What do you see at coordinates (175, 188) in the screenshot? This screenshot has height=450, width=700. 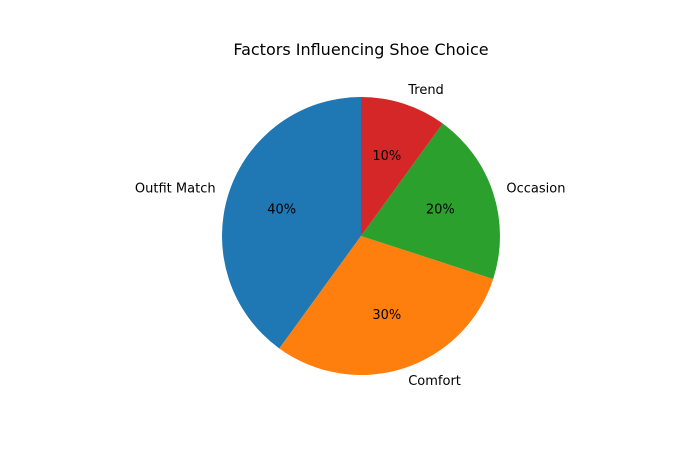 I see `slice-label: Outfit Match` at bounding box center [175, 188].